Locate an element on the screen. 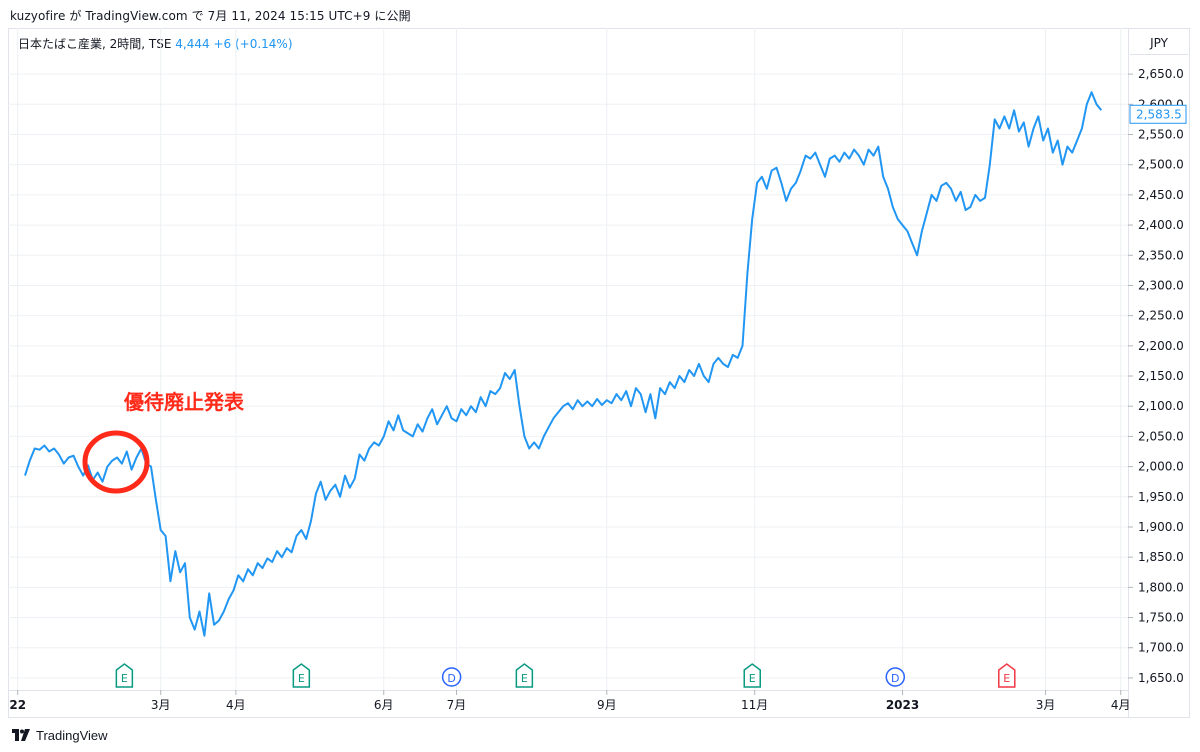  y-tick-label: 2,400.0 is located at coordinates (1161, 225).